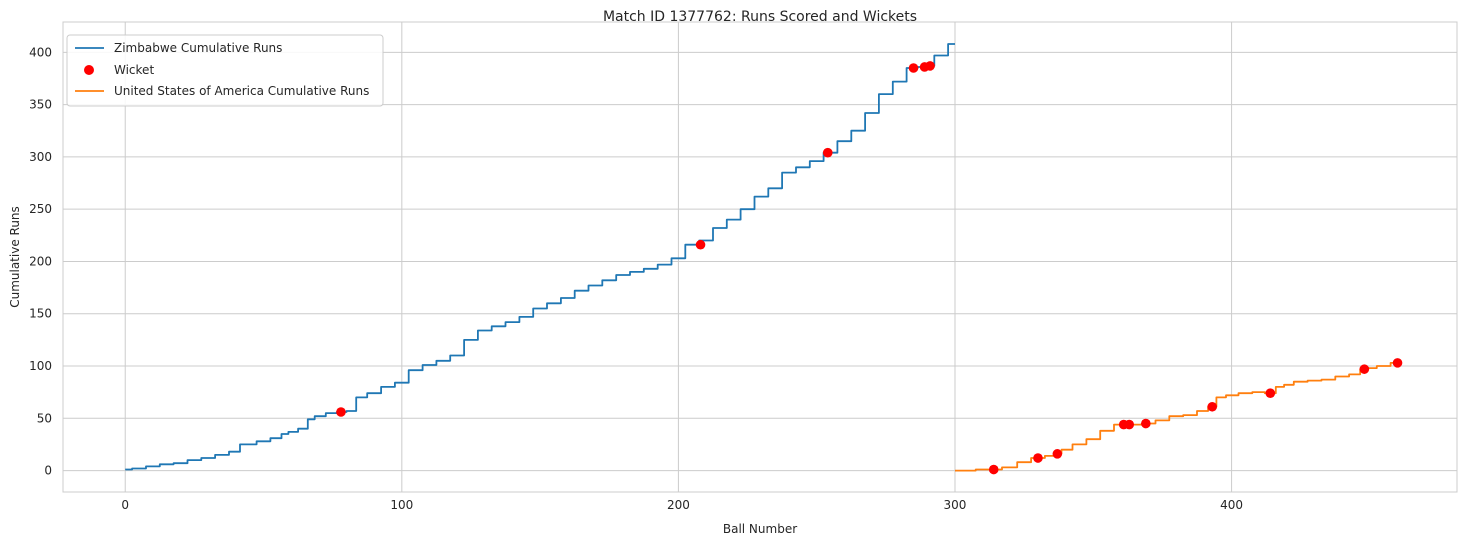 The height and width of the screenshot is (545, 1467). Describe the element at coordinates (401, 505) in the screenshot. I see `x-tick-label: 100` at that location.